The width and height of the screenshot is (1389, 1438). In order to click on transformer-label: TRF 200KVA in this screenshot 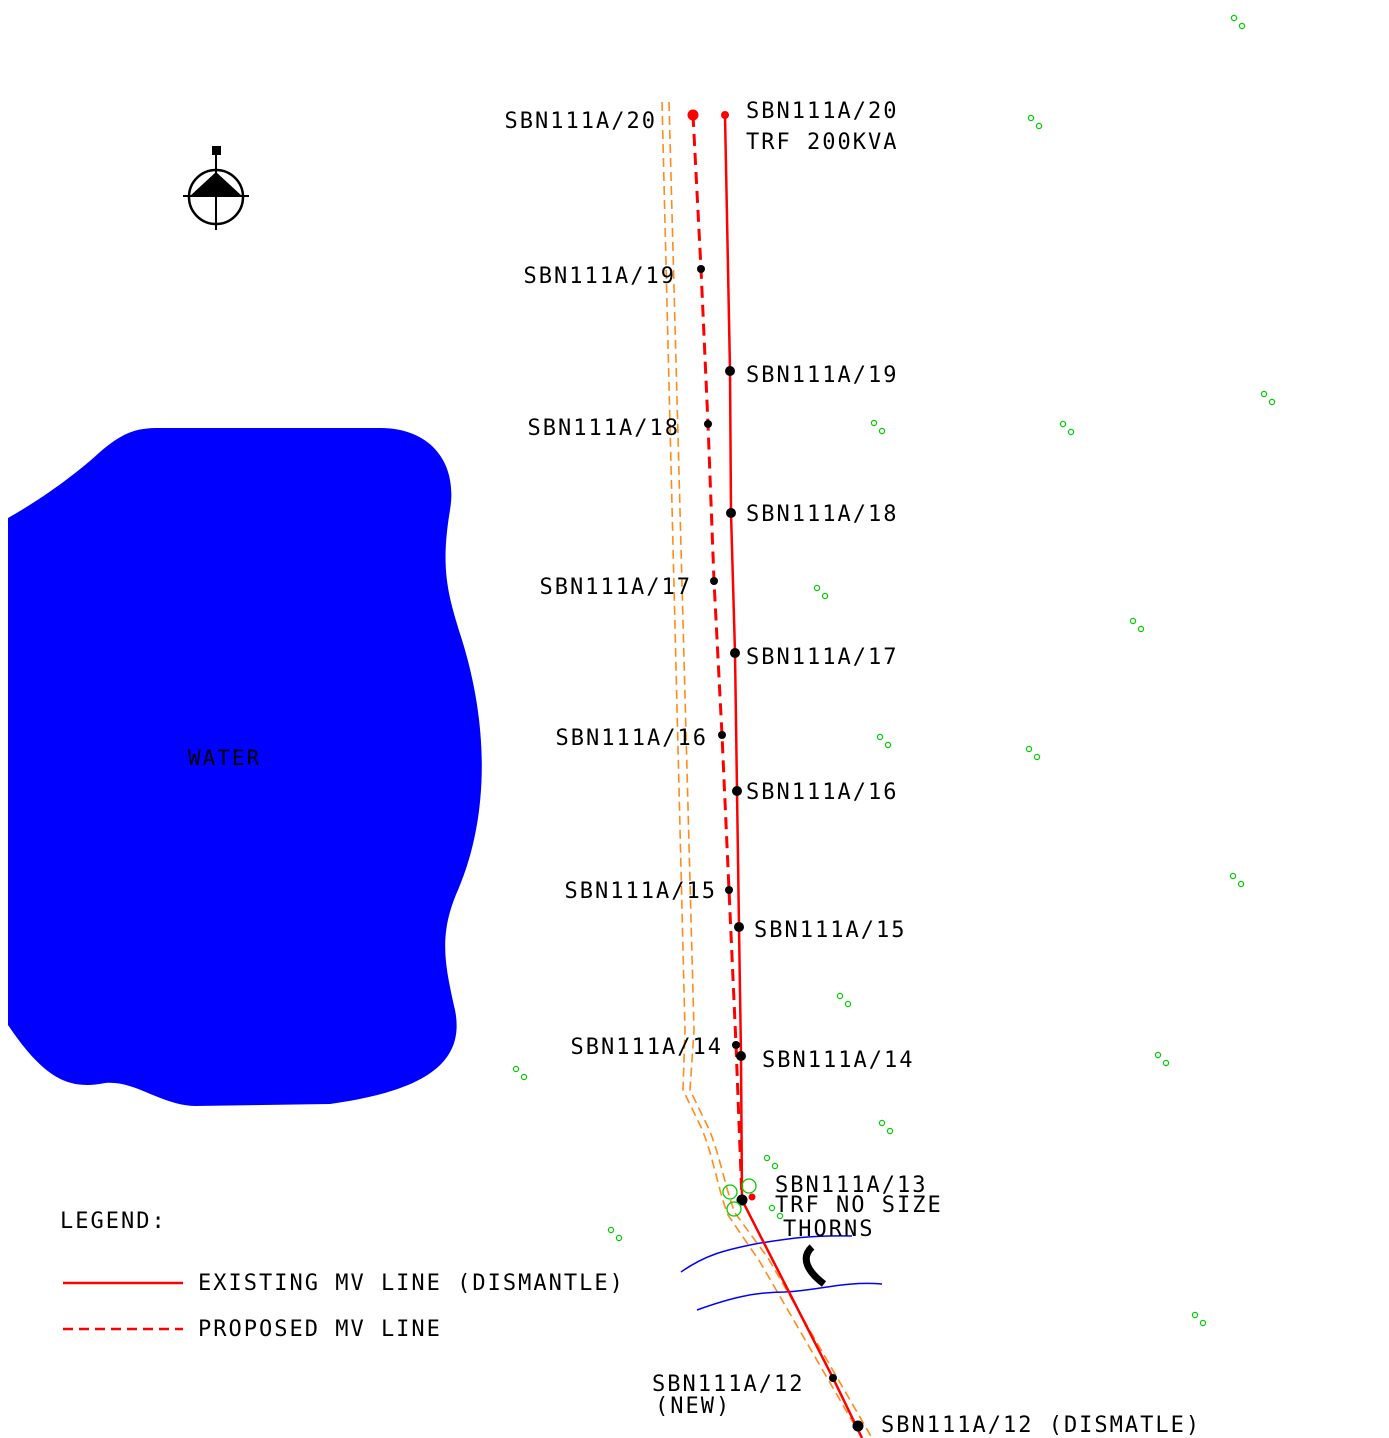, I will do `click(822, 142)`.